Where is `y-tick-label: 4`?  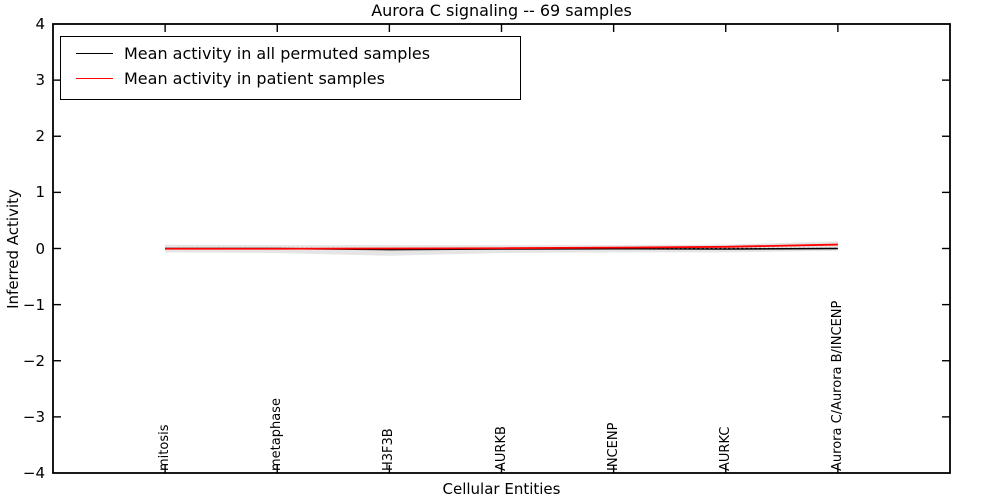
y-tick-label: 4 is located at coordinates (40, 24).